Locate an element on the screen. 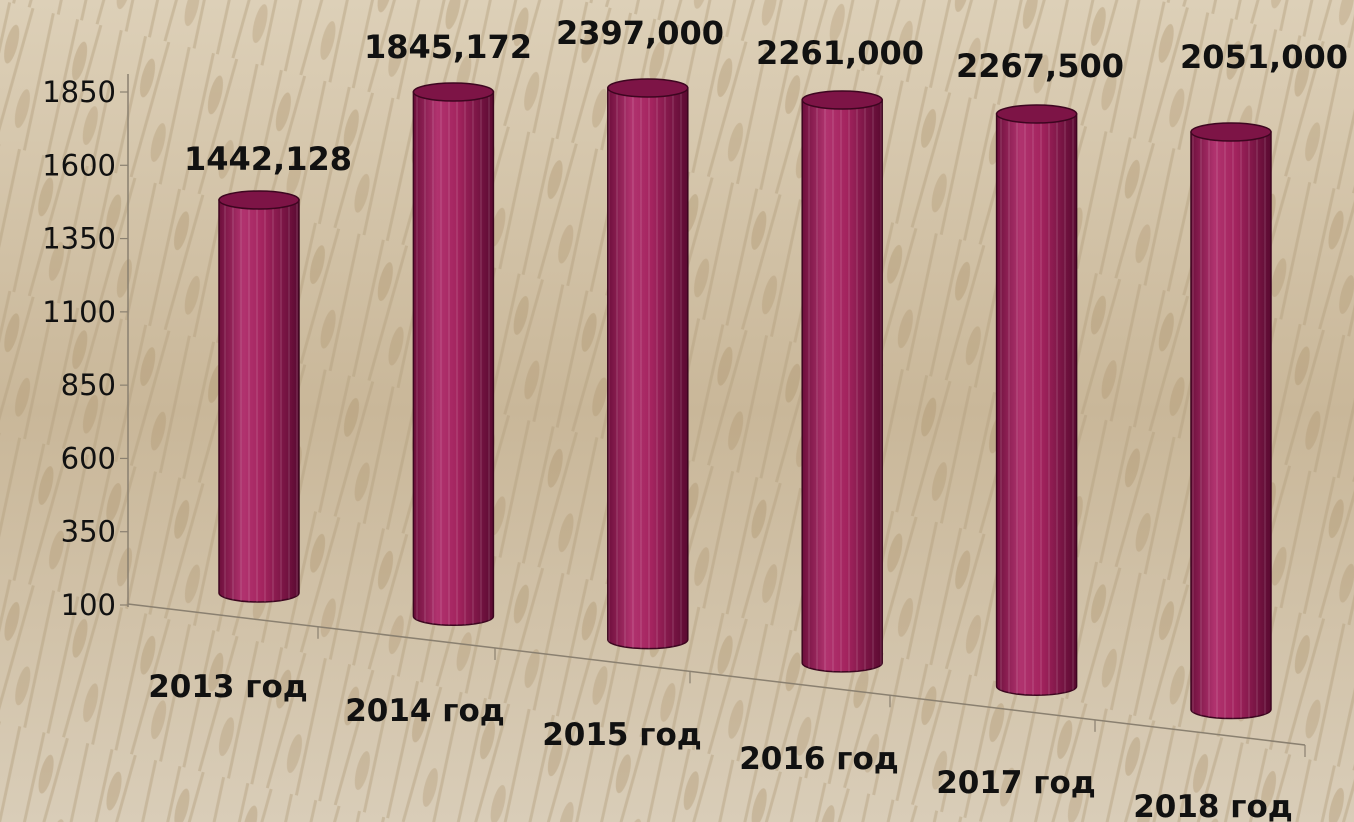 The image size is (1354, 822). y-tick-label: 350 is located at coordinates (88, 532).